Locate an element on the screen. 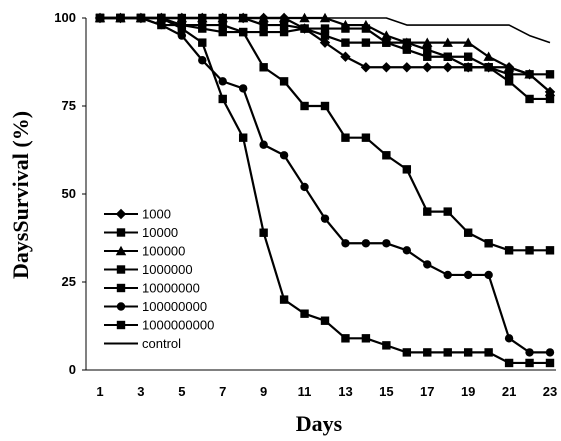 This screenshot has width=561, height=441. y-tick-labels: 0 25 50 75 100 is located at coordinates (70, 193).